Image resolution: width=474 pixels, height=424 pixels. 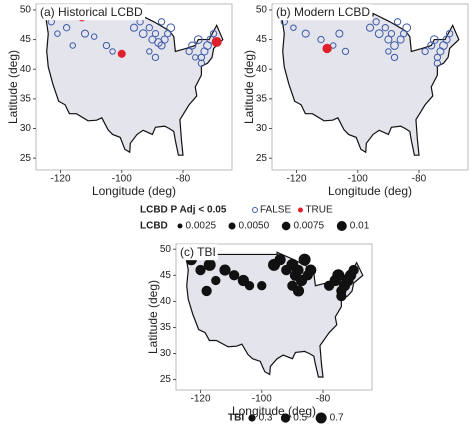 What do you see at coordinates (154, 226) in the screenshot?
I see `legend-title: LCBD` at bounding box center [154, 226].